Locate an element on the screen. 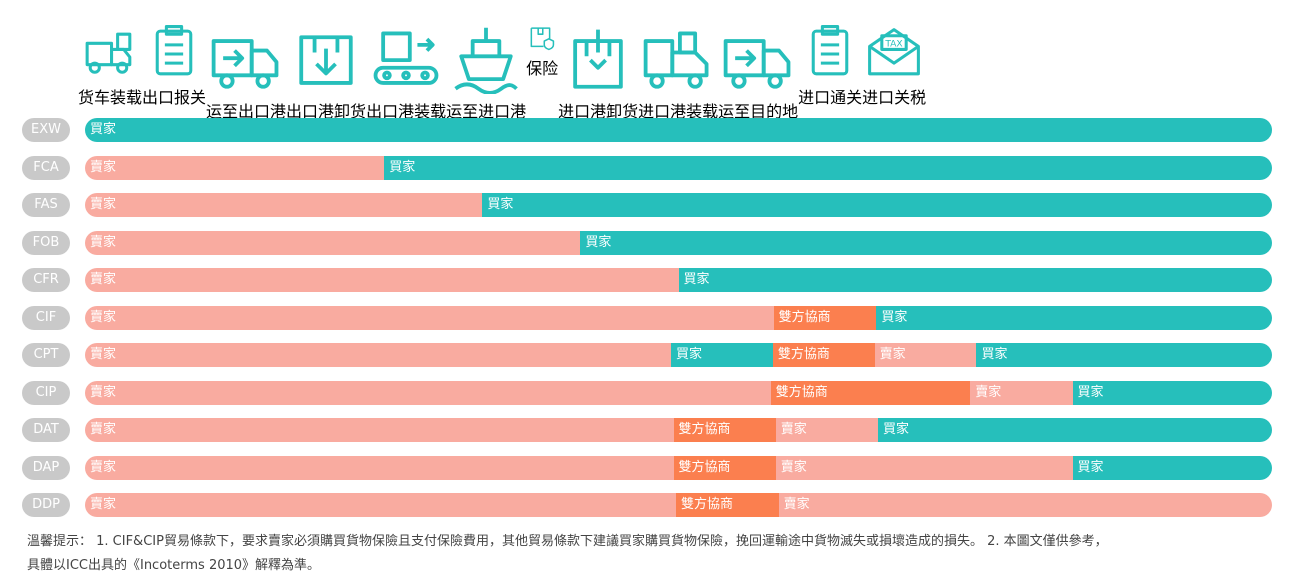 The width and height of the screenshot is (1291, 587). stage: 运至进口港 is located at coordinates (486, 72).